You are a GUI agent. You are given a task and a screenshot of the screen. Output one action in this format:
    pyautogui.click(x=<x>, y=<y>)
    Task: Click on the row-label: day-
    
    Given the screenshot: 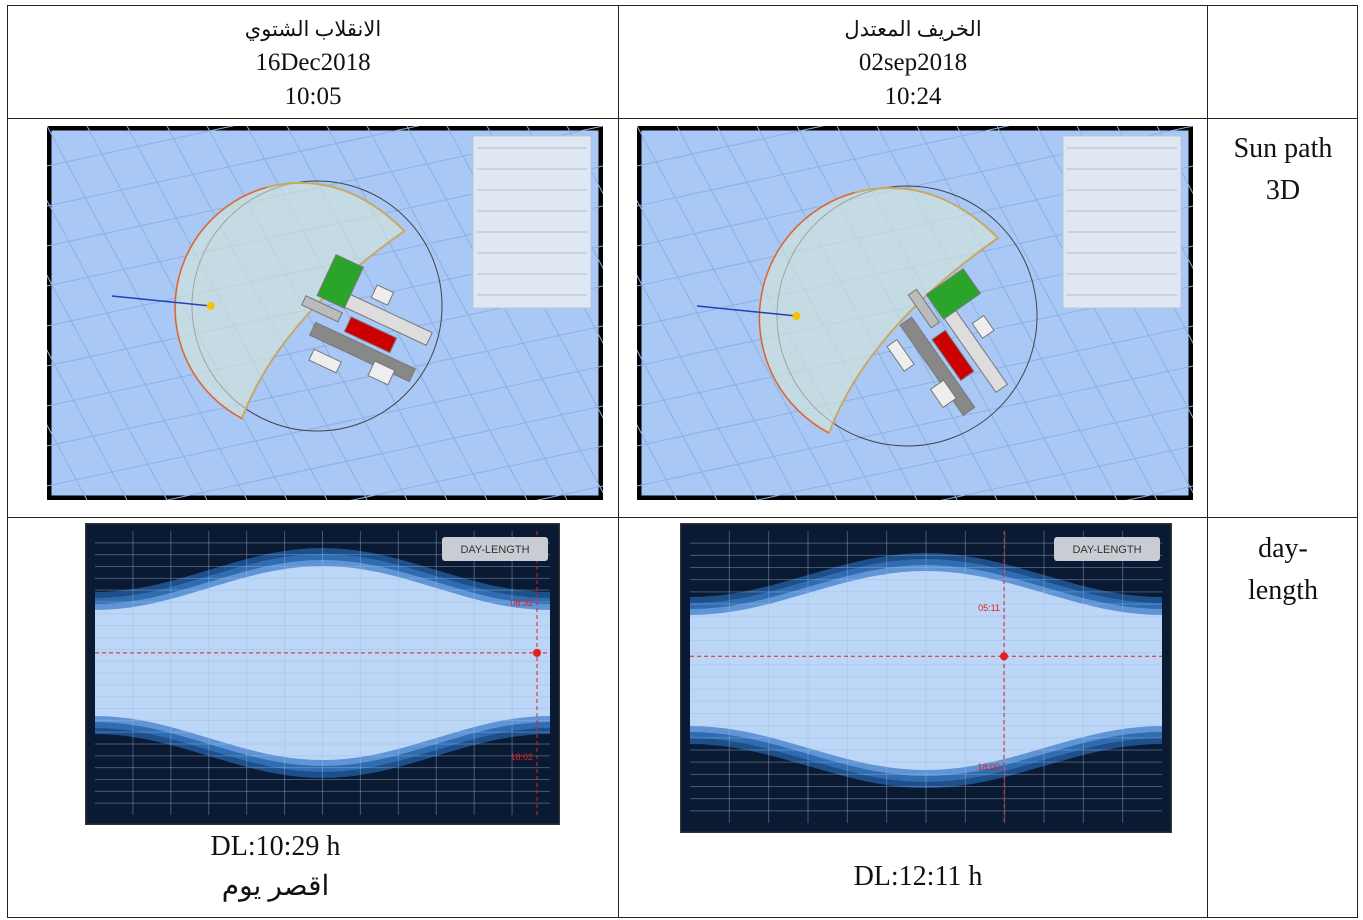 What is the action you would take?
    pyautogui.click(x=1283, y=548)
    